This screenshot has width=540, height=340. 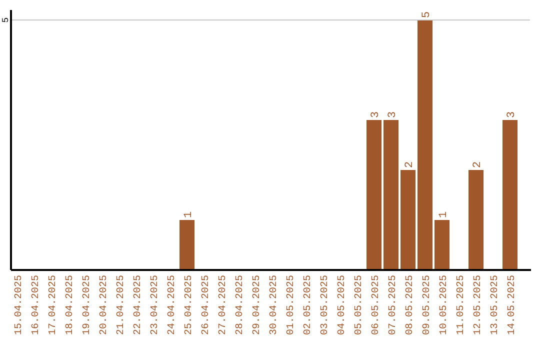 I want to click on x-tick-label: 16.04.2025, so click(x=36, y=305).